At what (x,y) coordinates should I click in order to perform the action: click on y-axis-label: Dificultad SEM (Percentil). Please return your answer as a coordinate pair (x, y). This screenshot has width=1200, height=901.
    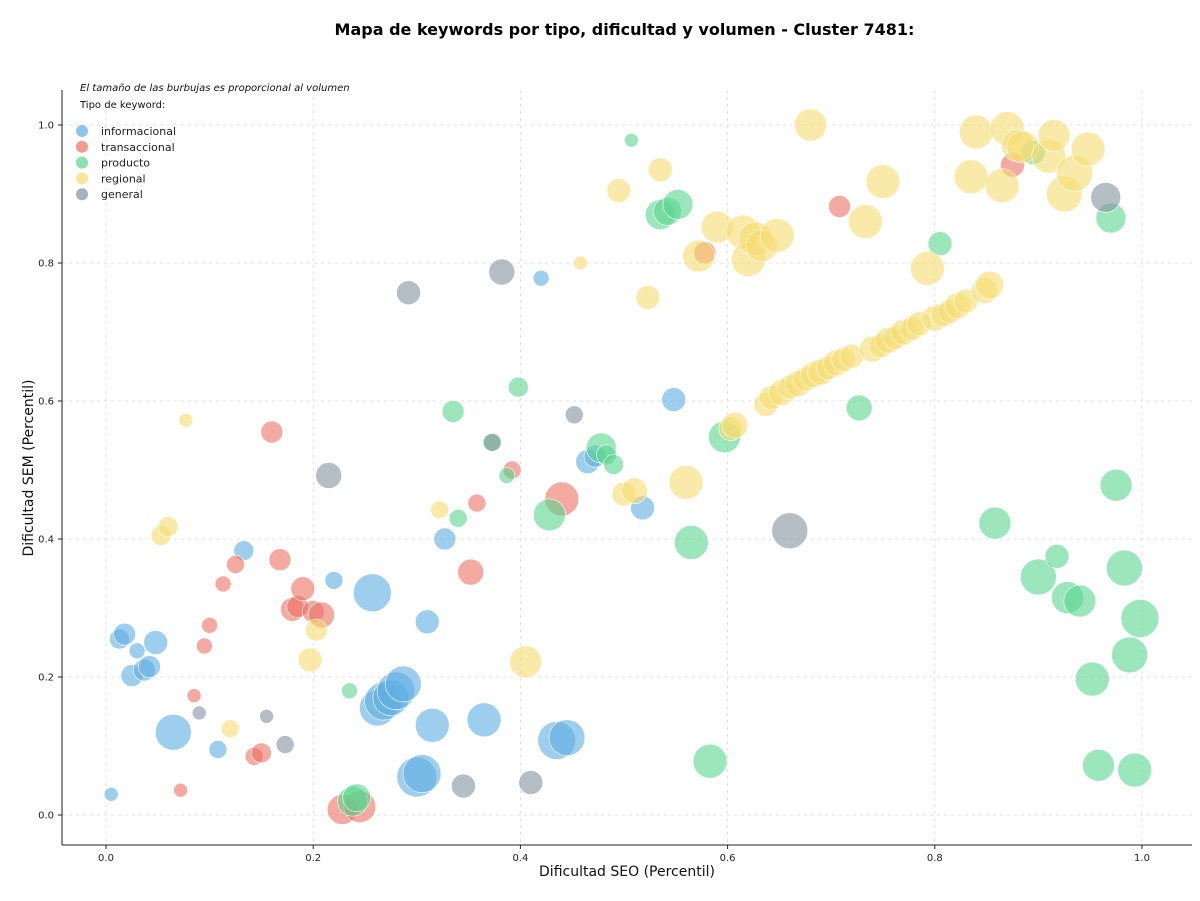
    Looking at the image, I should click on (29, 468).